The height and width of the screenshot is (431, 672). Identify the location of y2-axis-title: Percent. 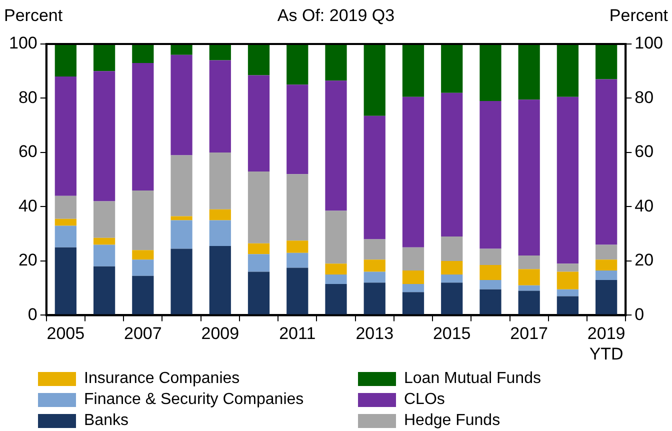
(638, 16).